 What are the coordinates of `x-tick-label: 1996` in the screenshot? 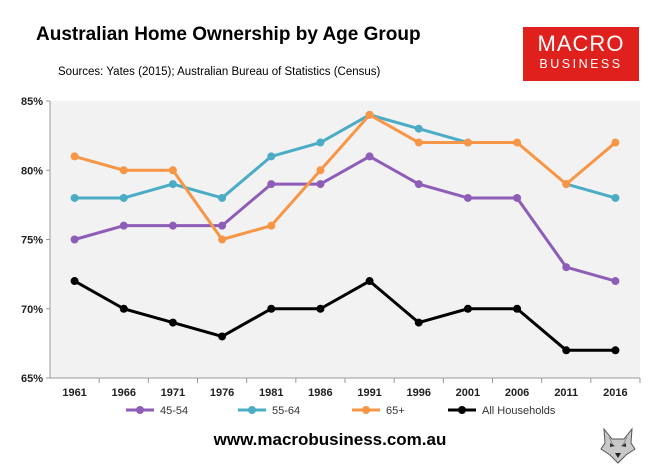 It's located at (419, 393).